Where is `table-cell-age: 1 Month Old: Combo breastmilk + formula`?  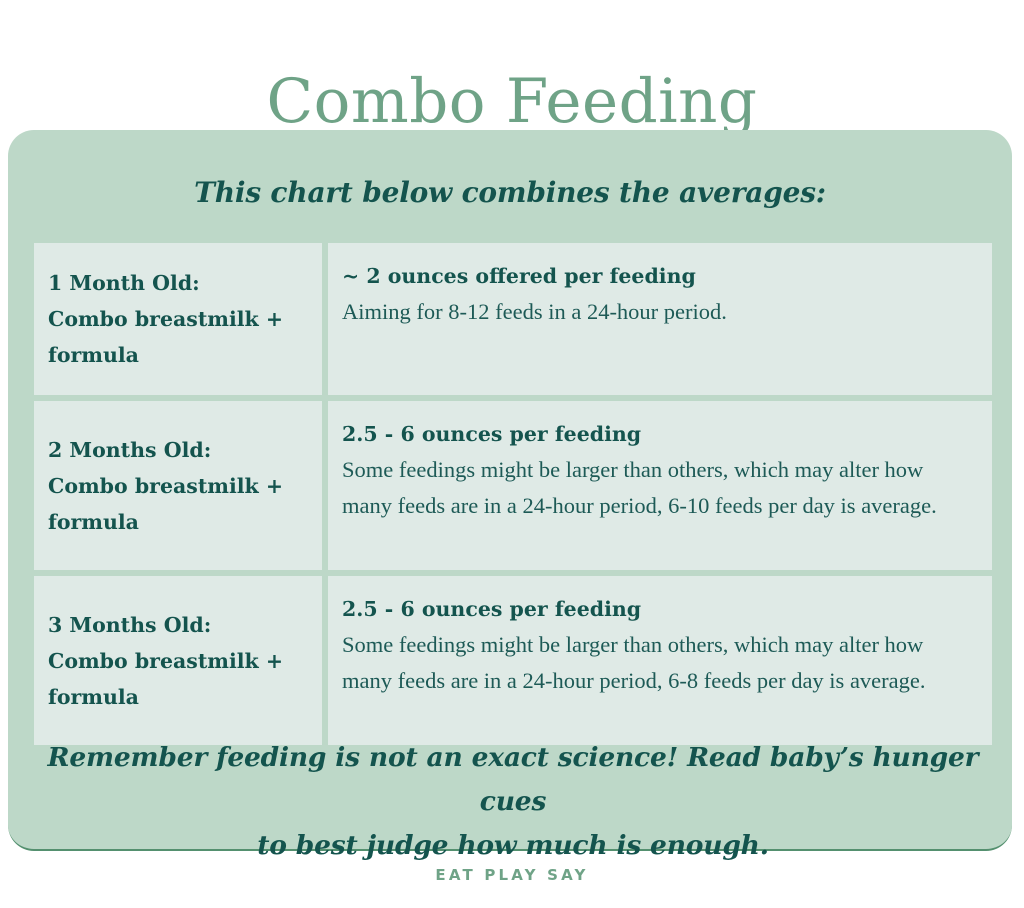
table-cell-age: 1 Month Old: Combo breastmilk + formula is located at coordinates (178, 319).